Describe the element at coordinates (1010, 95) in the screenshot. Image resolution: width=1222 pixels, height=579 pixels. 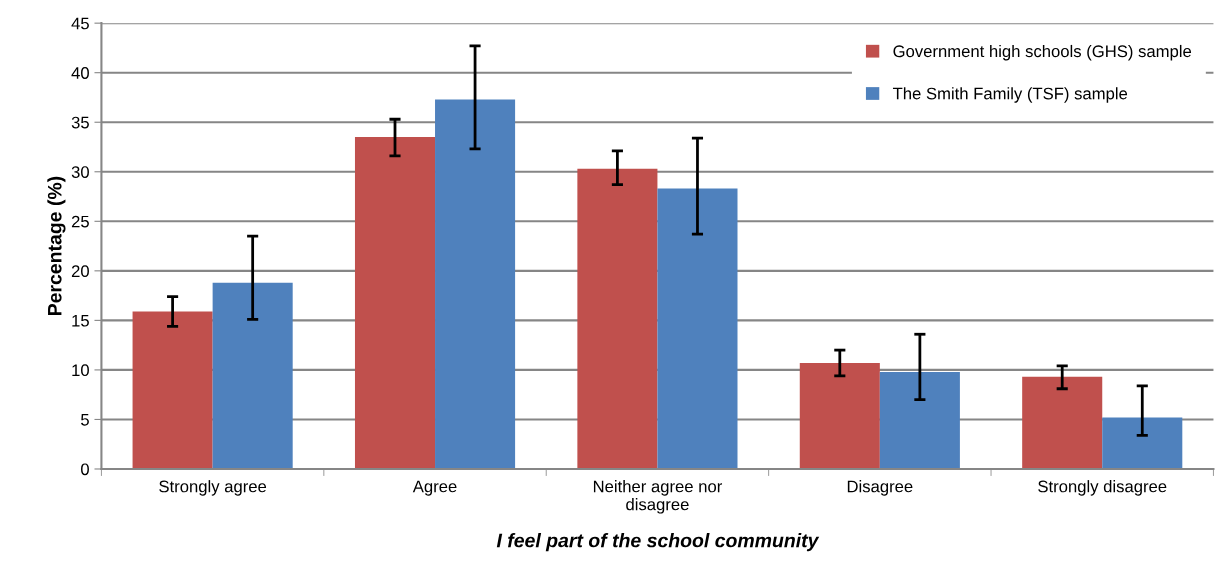
I see `legend-label: The Smith Family (TSF) sample` at that location.